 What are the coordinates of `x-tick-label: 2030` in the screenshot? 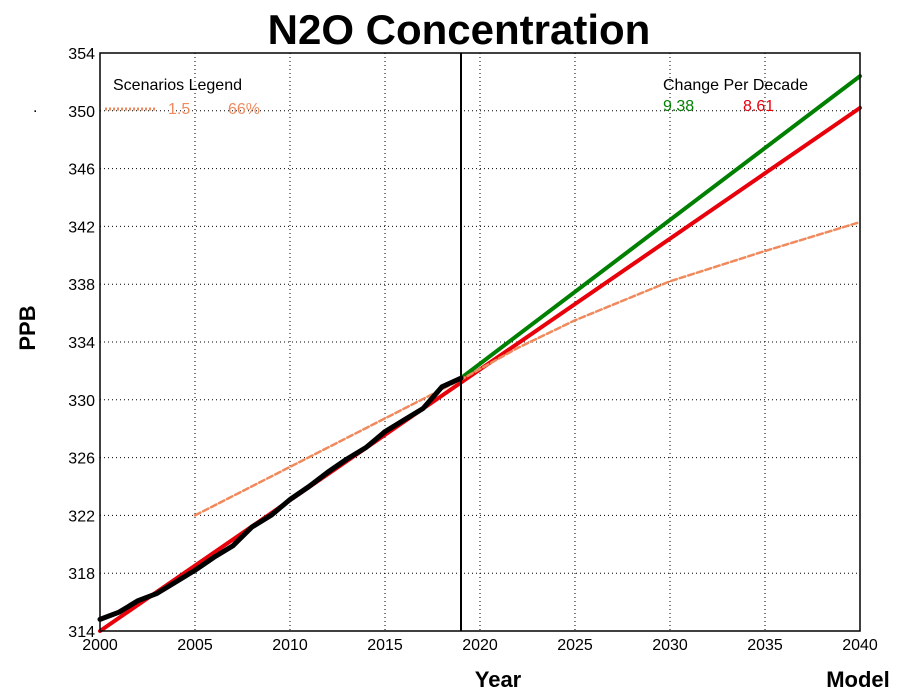 It's located at (670, 645).